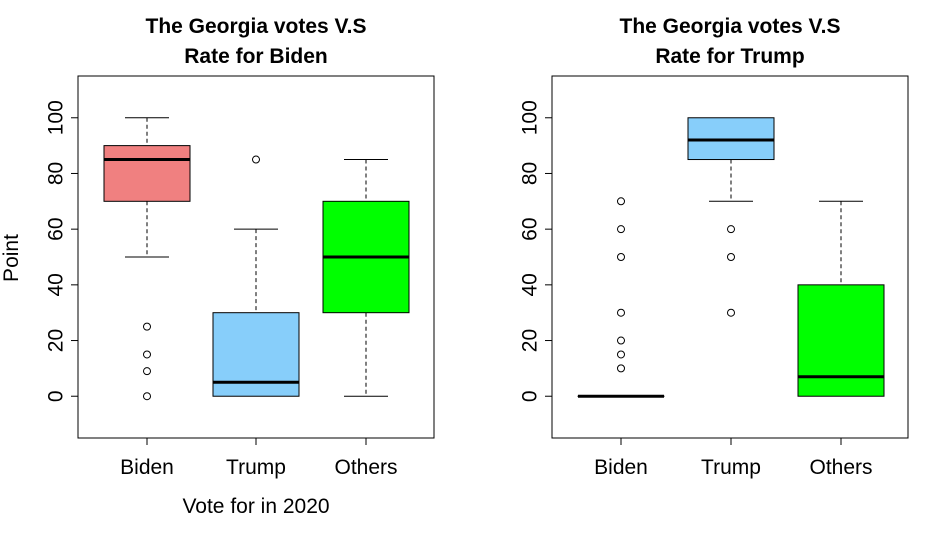  What do you see at coordinates (256, 56) in the screenshot?
I see `chart-title-line-2: Rate for Biden` at bounding box center [256, 56].